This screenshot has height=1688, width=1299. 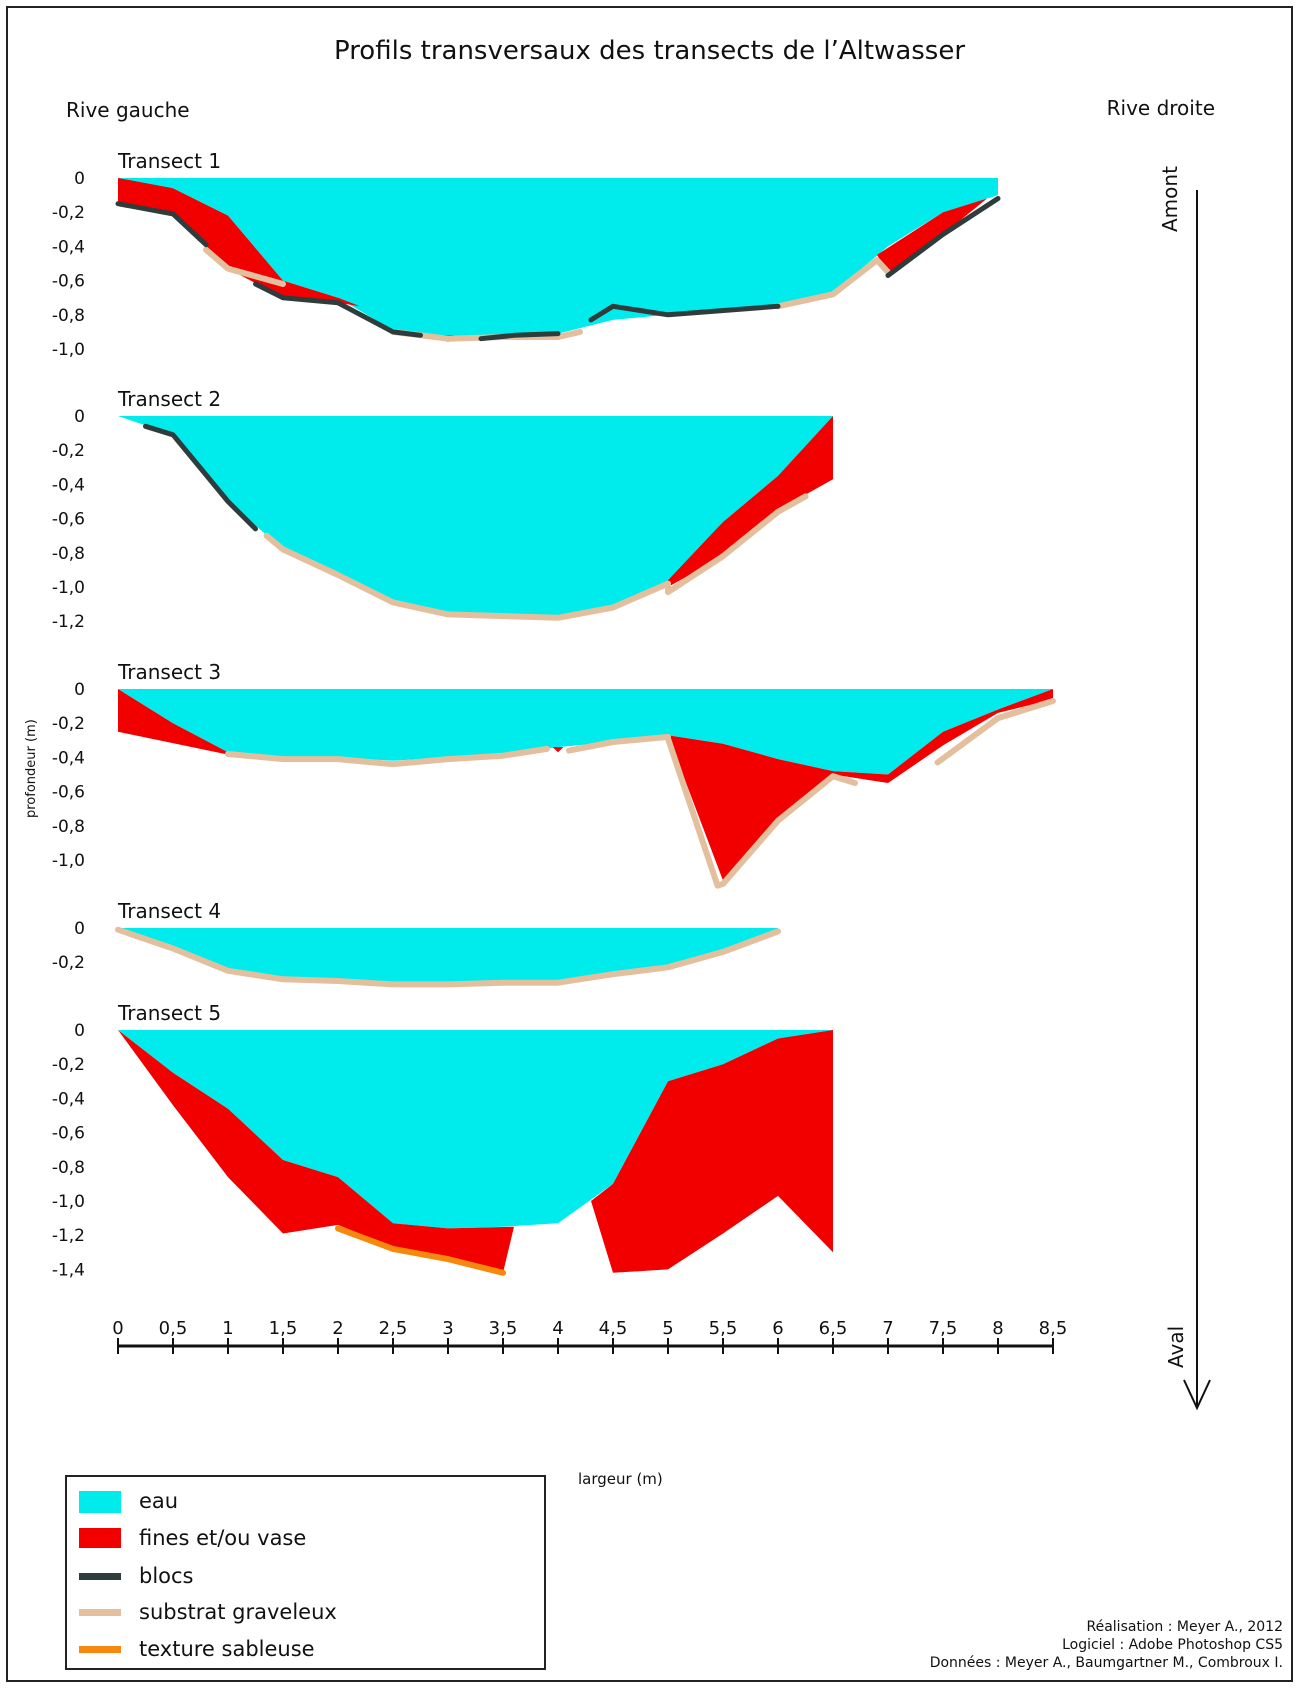 I want to click on x-tick-label: 5,5, so click(x=723, y=1328).